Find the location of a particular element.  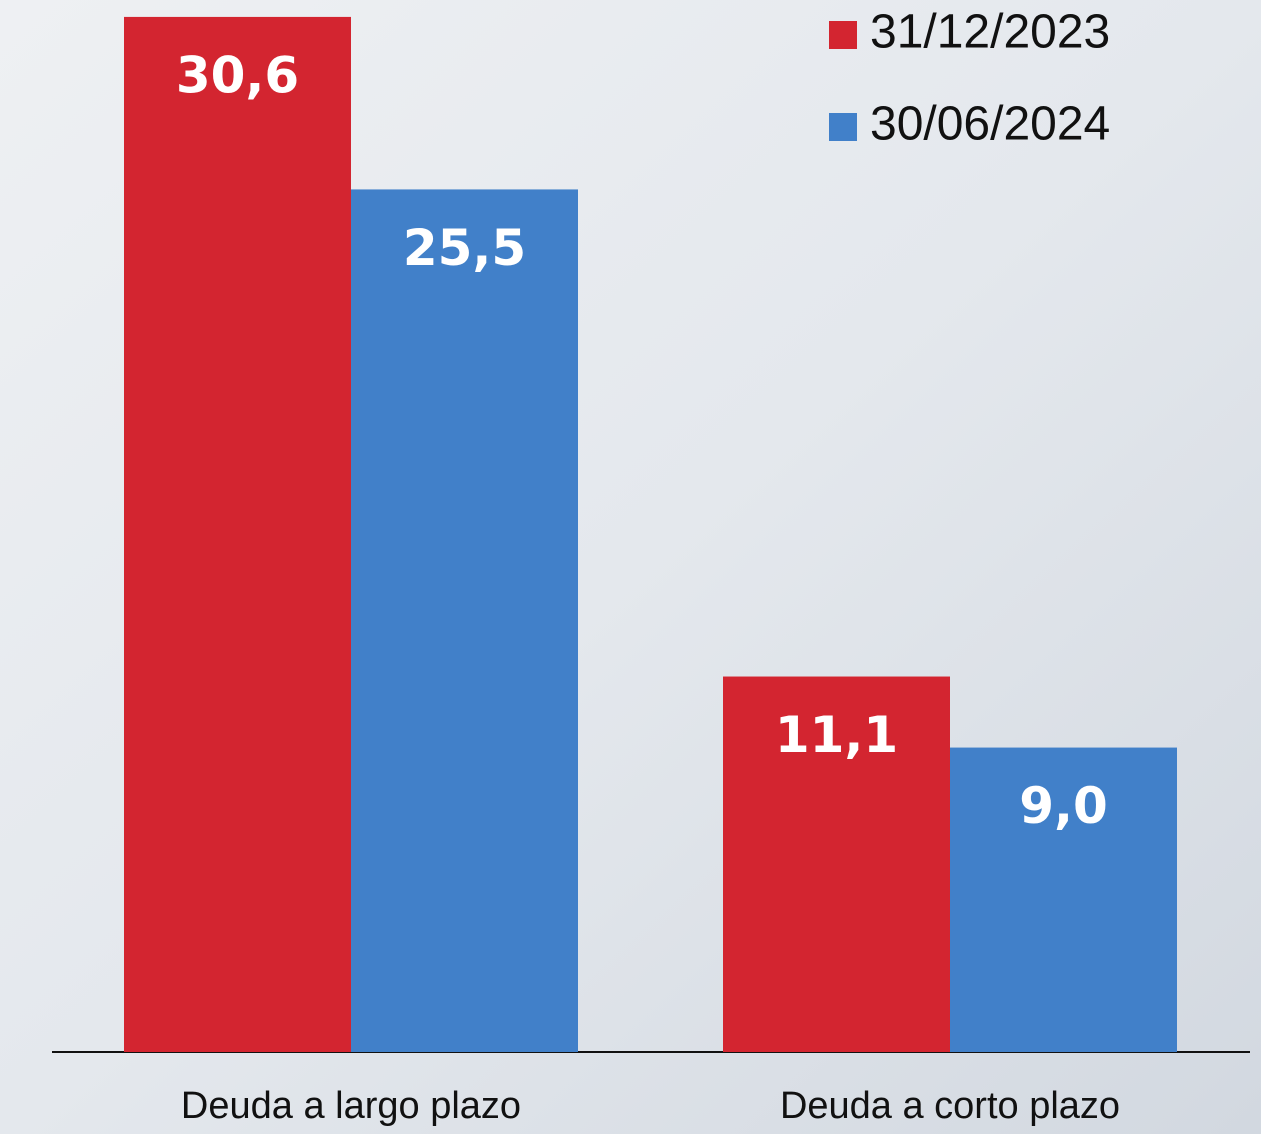

value-label: 30,6 is located at coordinates (237, 75).